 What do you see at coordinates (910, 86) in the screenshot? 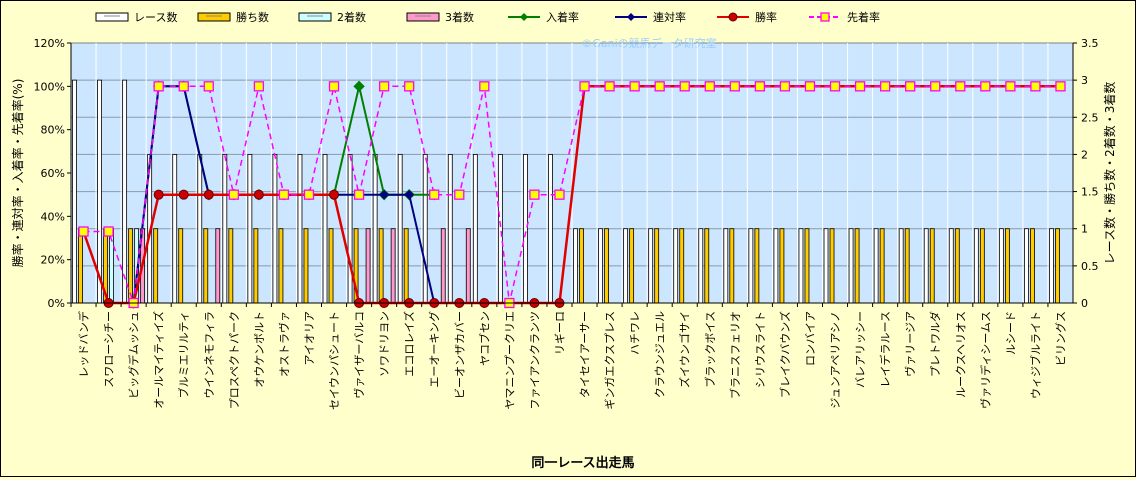
I see `marker-先着率-33` at bounding box center [910, 86].